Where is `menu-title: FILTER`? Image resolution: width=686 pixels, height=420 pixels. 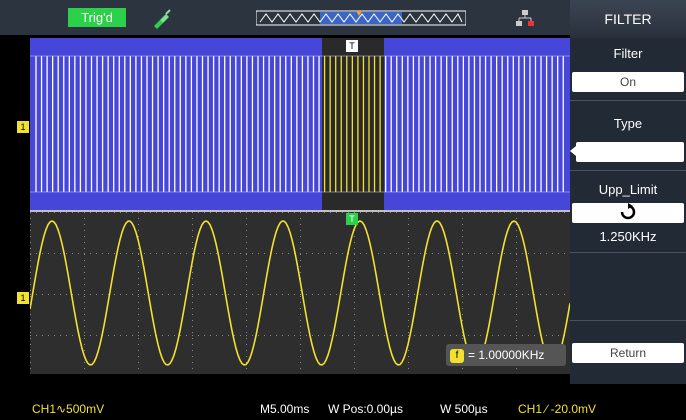
menu-title: FILTER is located at coordinates (628, 19).